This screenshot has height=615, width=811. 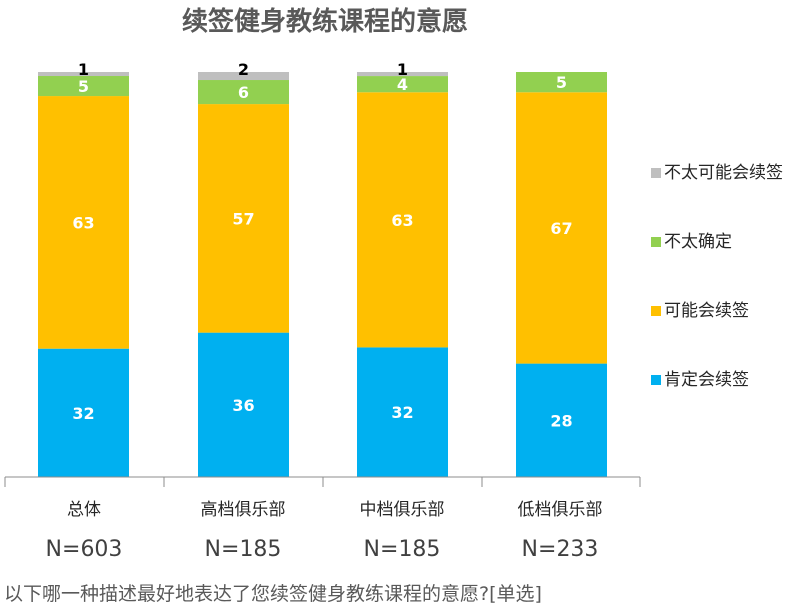 I want to click on data-label: 2, so click(x=243, y=69).